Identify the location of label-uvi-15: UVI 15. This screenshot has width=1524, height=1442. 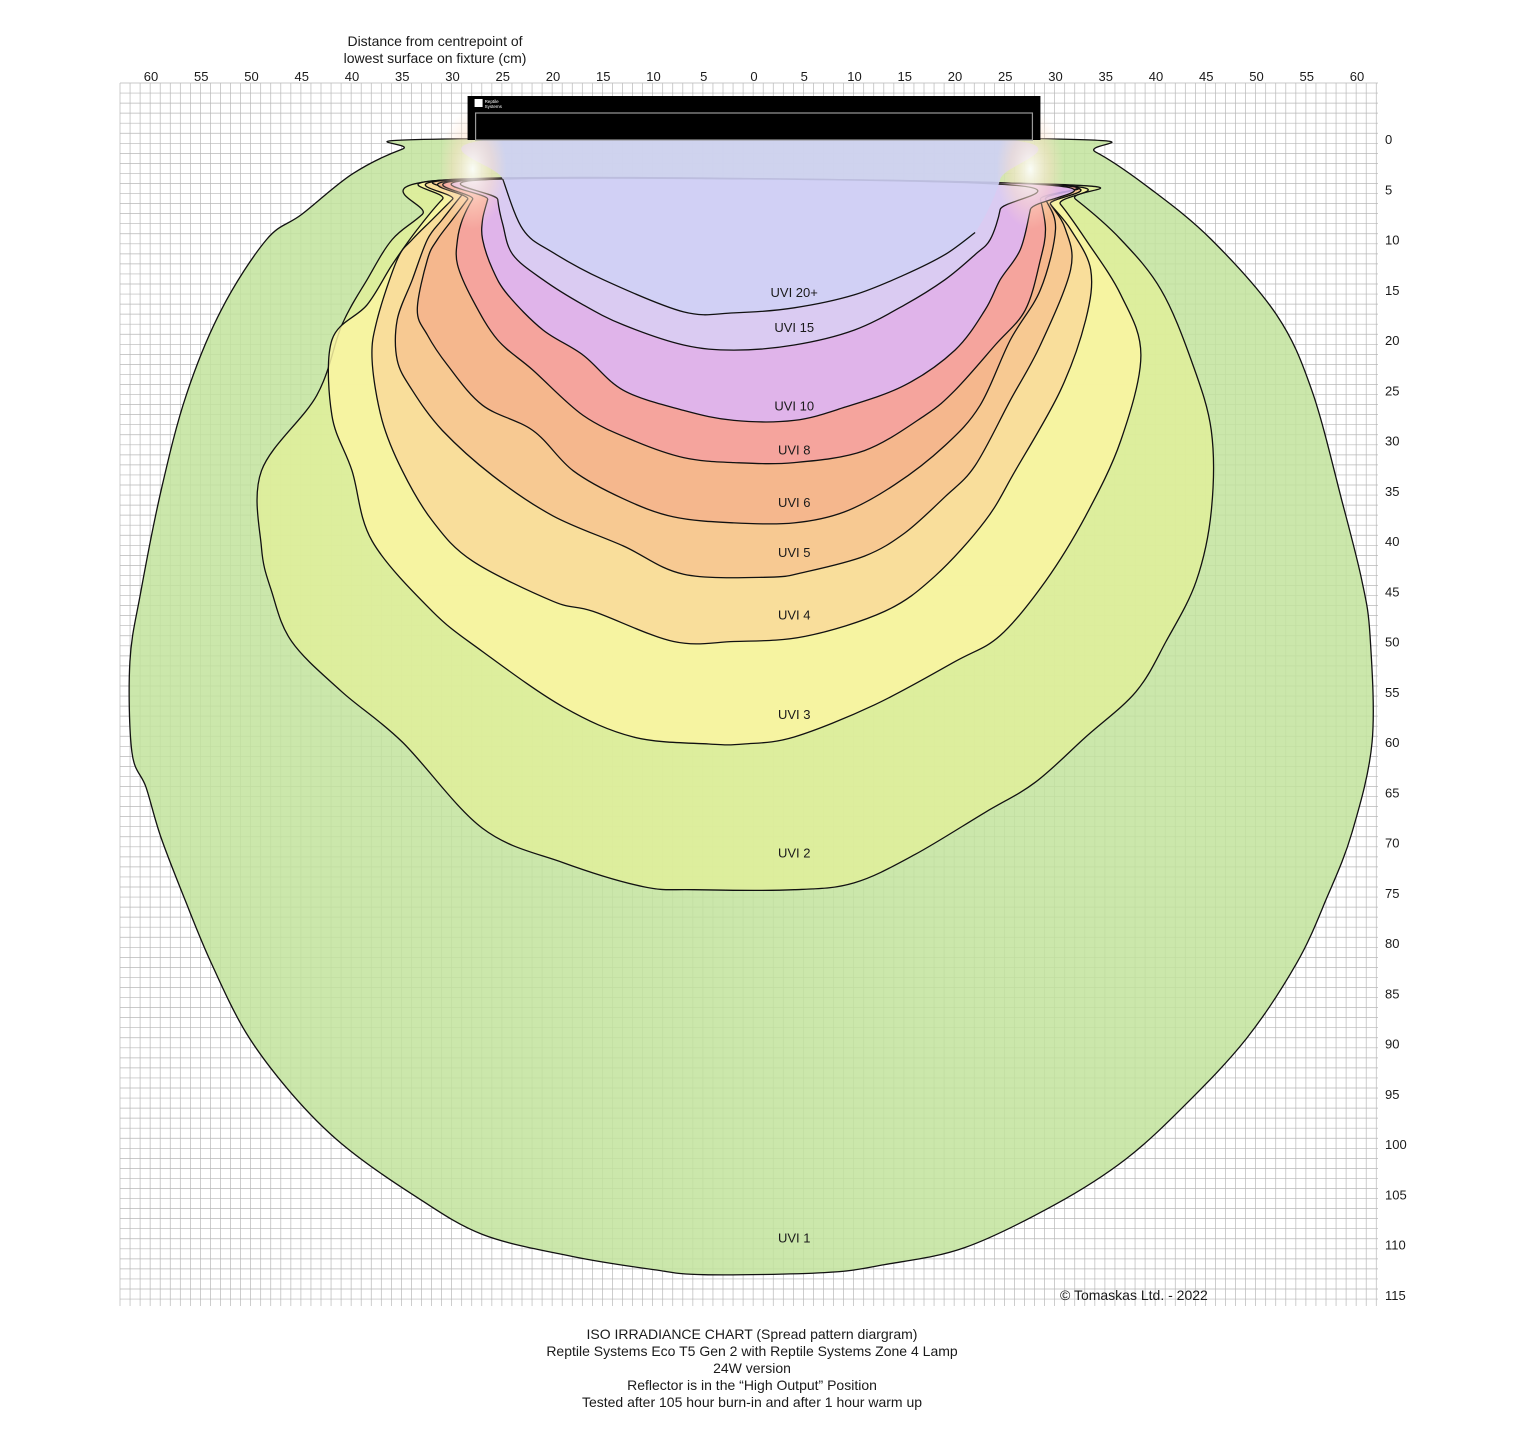
(794, 327).